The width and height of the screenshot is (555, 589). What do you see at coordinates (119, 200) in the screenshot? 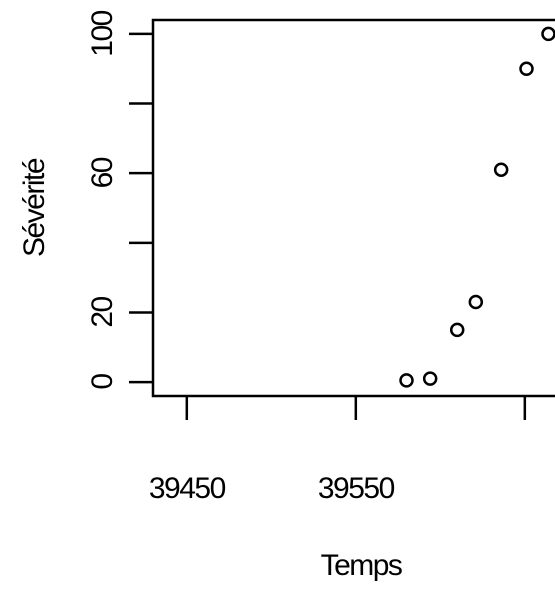
I see `y-axis: 0 20 60 100` at bounding box center [119, 200].